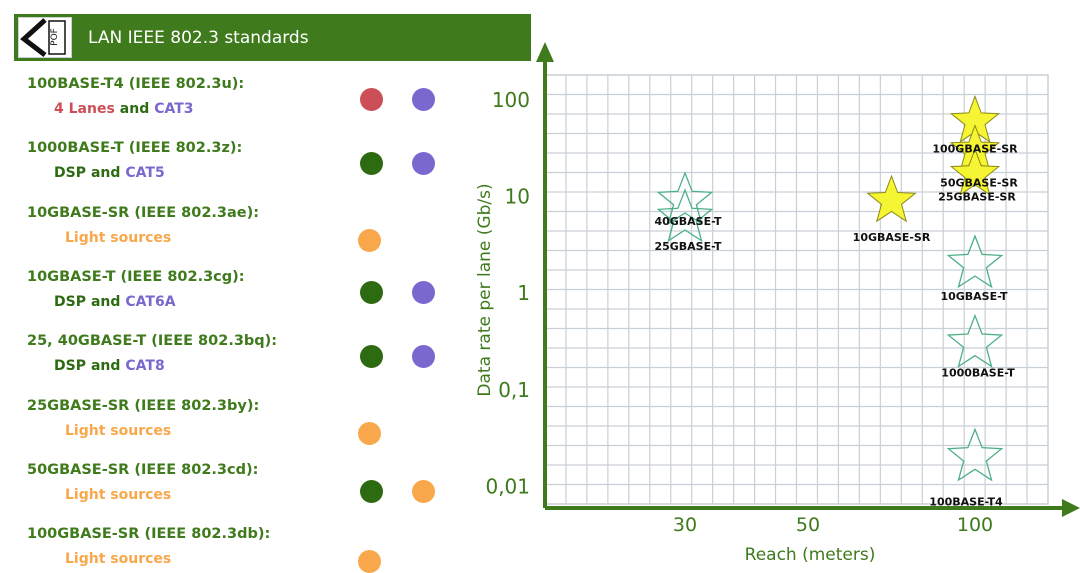 Image resolution: width=1080 pixels, height=573 pixels. I want to click on standard-title: 50GBASE-SR (IEEE 802.3cd):, so click(143, 469).